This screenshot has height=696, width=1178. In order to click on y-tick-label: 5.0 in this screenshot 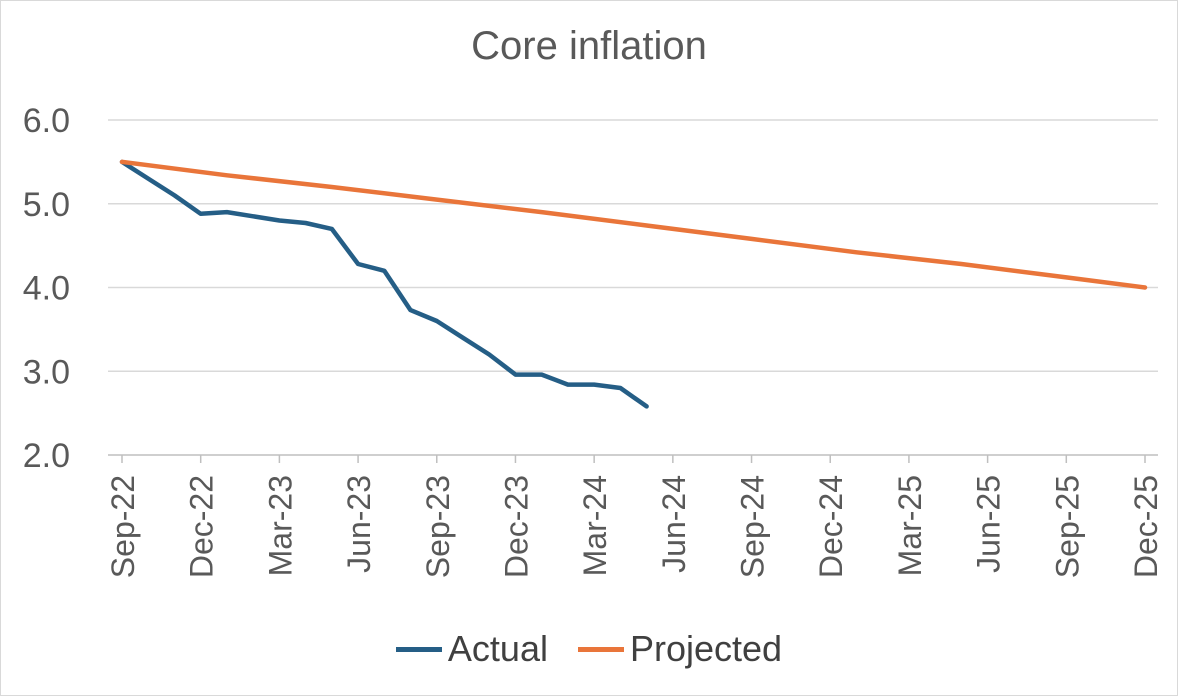, I will do `click(46, 205)`.